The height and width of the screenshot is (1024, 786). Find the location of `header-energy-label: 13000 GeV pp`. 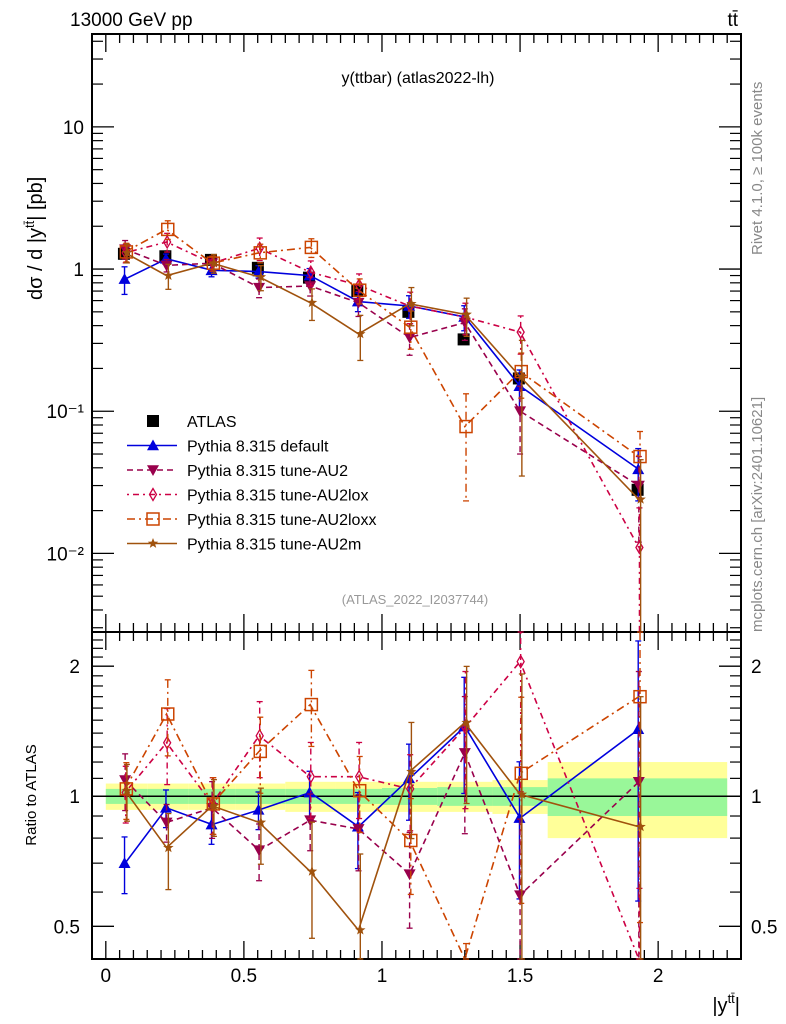

header-energy-label: 13000 GeV pp is located at coordinates (131, 20).